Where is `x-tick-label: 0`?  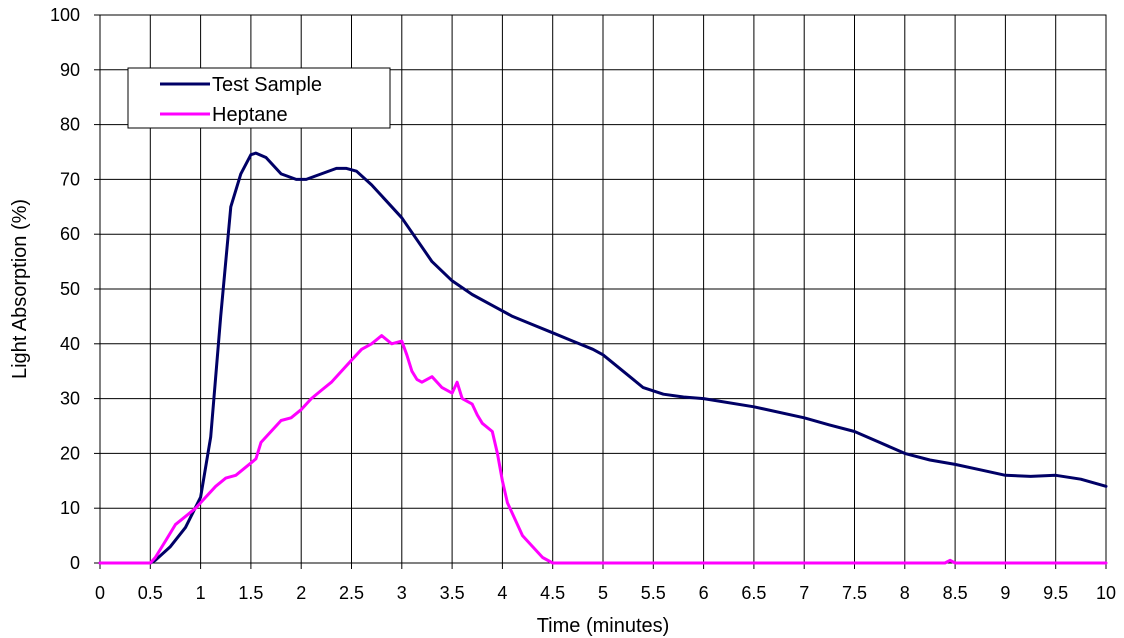 x-tick-label: 0 is located at coordinates (100, 593).